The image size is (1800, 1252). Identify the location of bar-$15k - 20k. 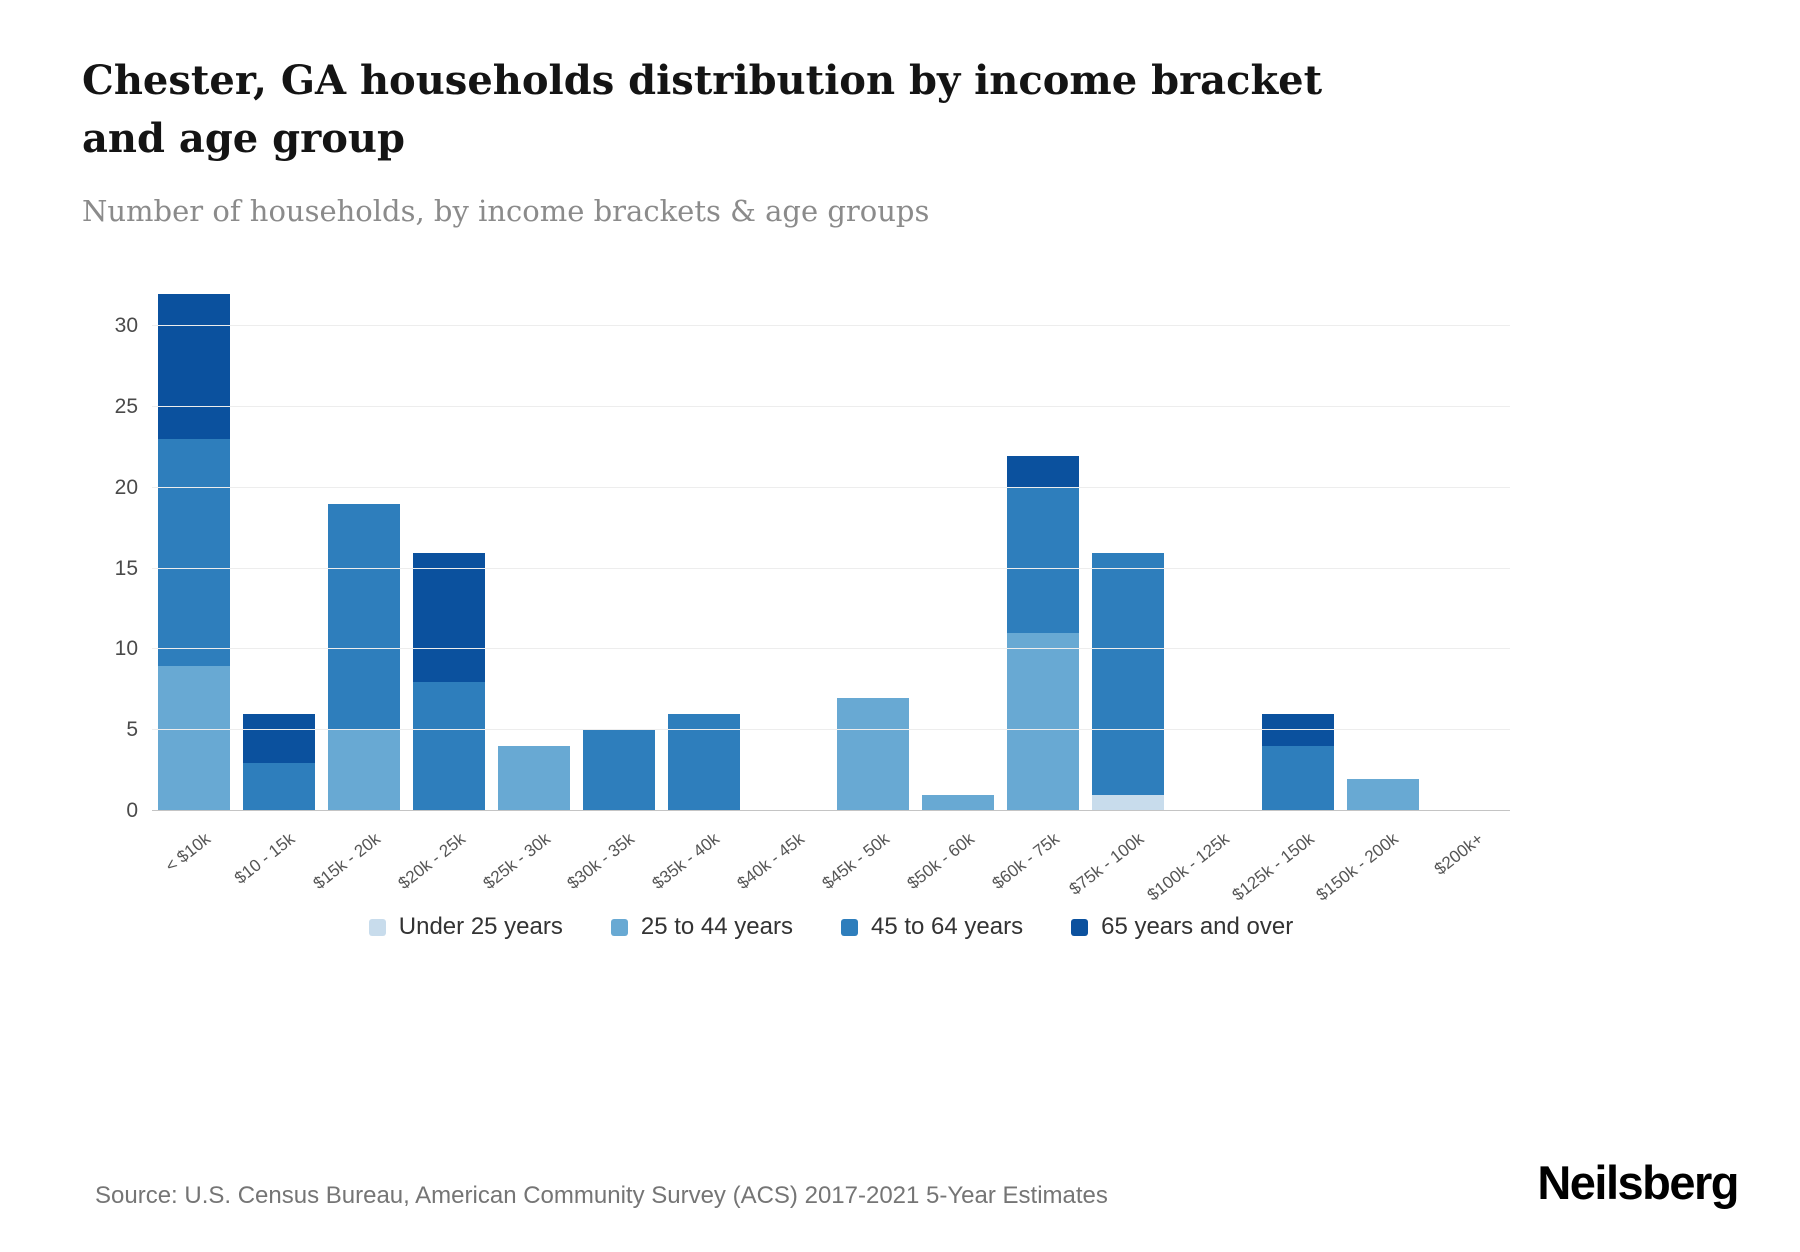
(364, 657).